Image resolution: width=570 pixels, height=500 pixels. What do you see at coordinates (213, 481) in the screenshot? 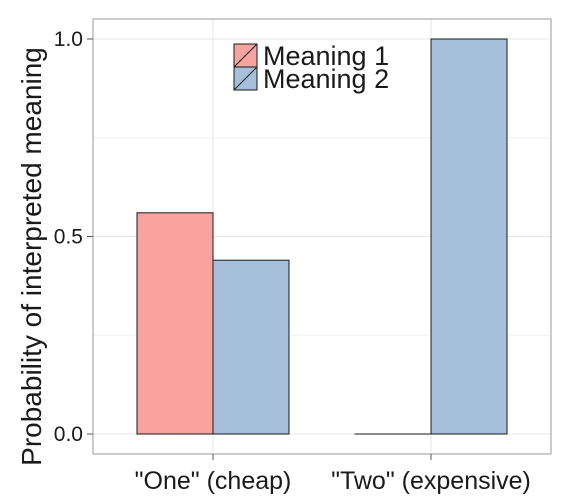
I see `x-tick-label: "One" (cheap)` at bounding box center [213, 481].